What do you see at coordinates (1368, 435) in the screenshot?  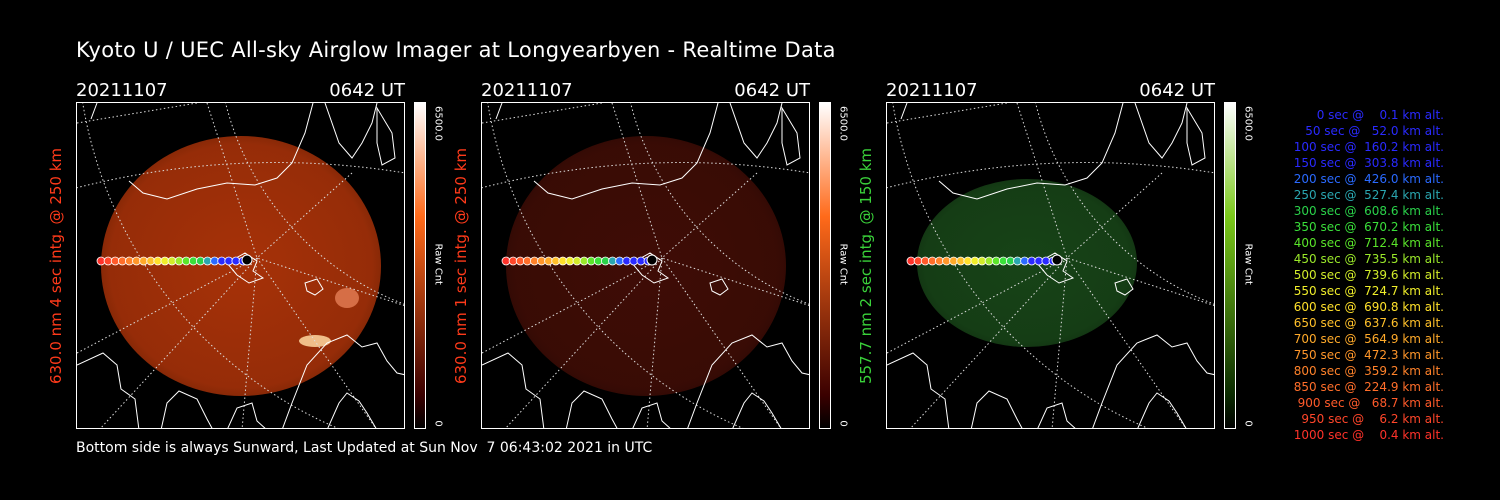 I see `legend-entry: 1000 sec @ 0.4 km alt.` at bounding box center [1368, 435].